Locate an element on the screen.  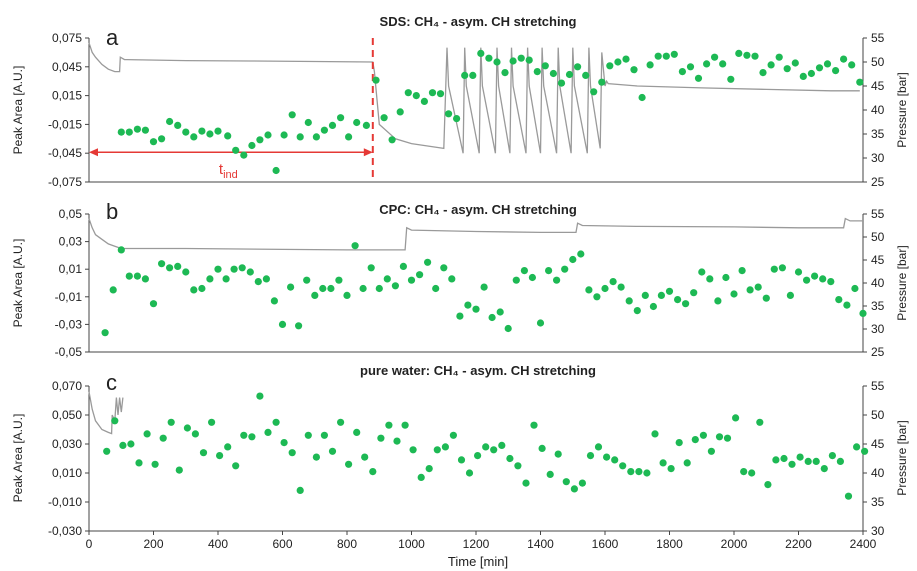
y2-tick-label: 40 is located at coordinates (878, 110).